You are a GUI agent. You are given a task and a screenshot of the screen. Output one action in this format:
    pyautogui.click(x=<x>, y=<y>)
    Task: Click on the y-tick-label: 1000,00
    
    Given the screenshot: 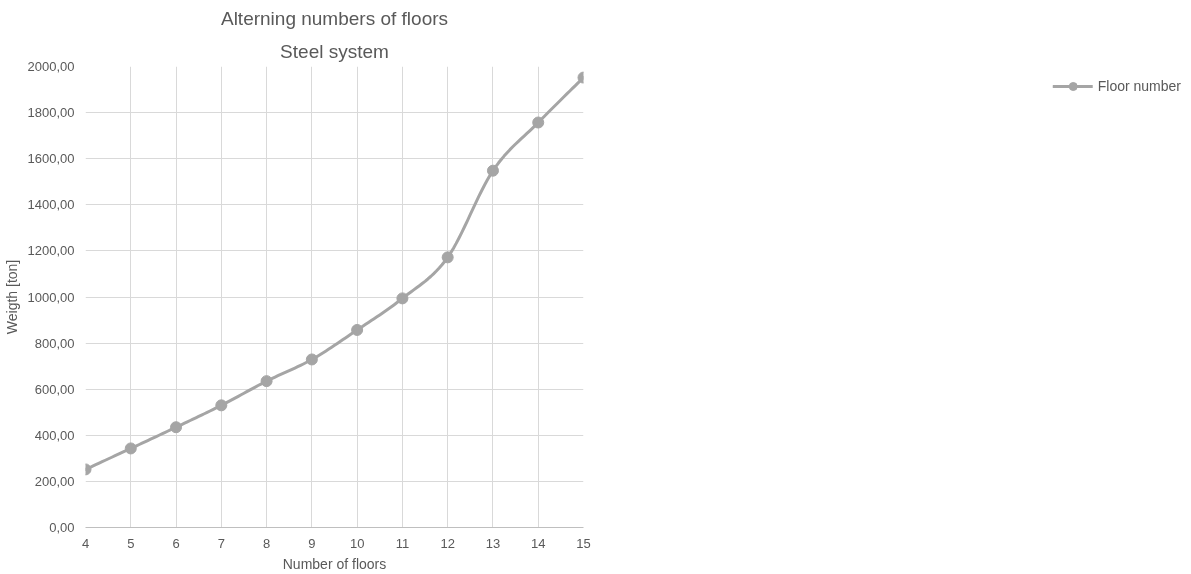 What is the action you would take?
    pyautogui.click(x=51, y=297)
    